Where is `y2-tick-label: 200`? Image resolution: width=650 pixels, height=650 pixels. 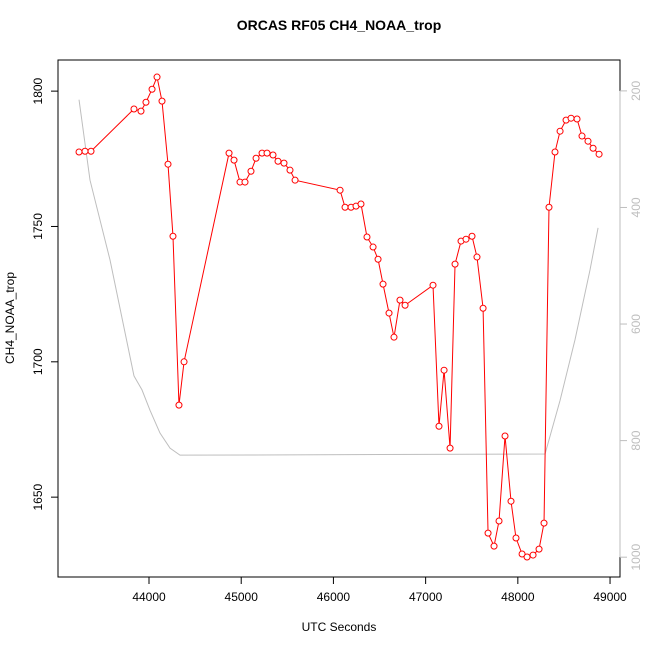
y2-tick-label: 200 is located at coordinates (636, 91).